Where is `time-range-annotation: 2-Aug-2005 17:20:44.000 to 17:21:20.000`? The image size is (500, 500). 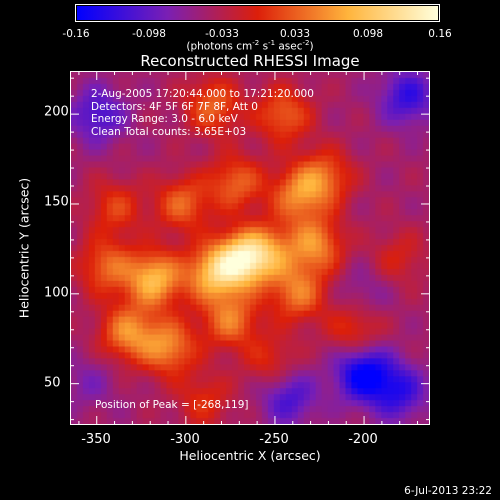
time-range-annotation: 2-Aug-2005 17:20:44.000 to 17:21:20.000 is located at coordinates (202, 94).